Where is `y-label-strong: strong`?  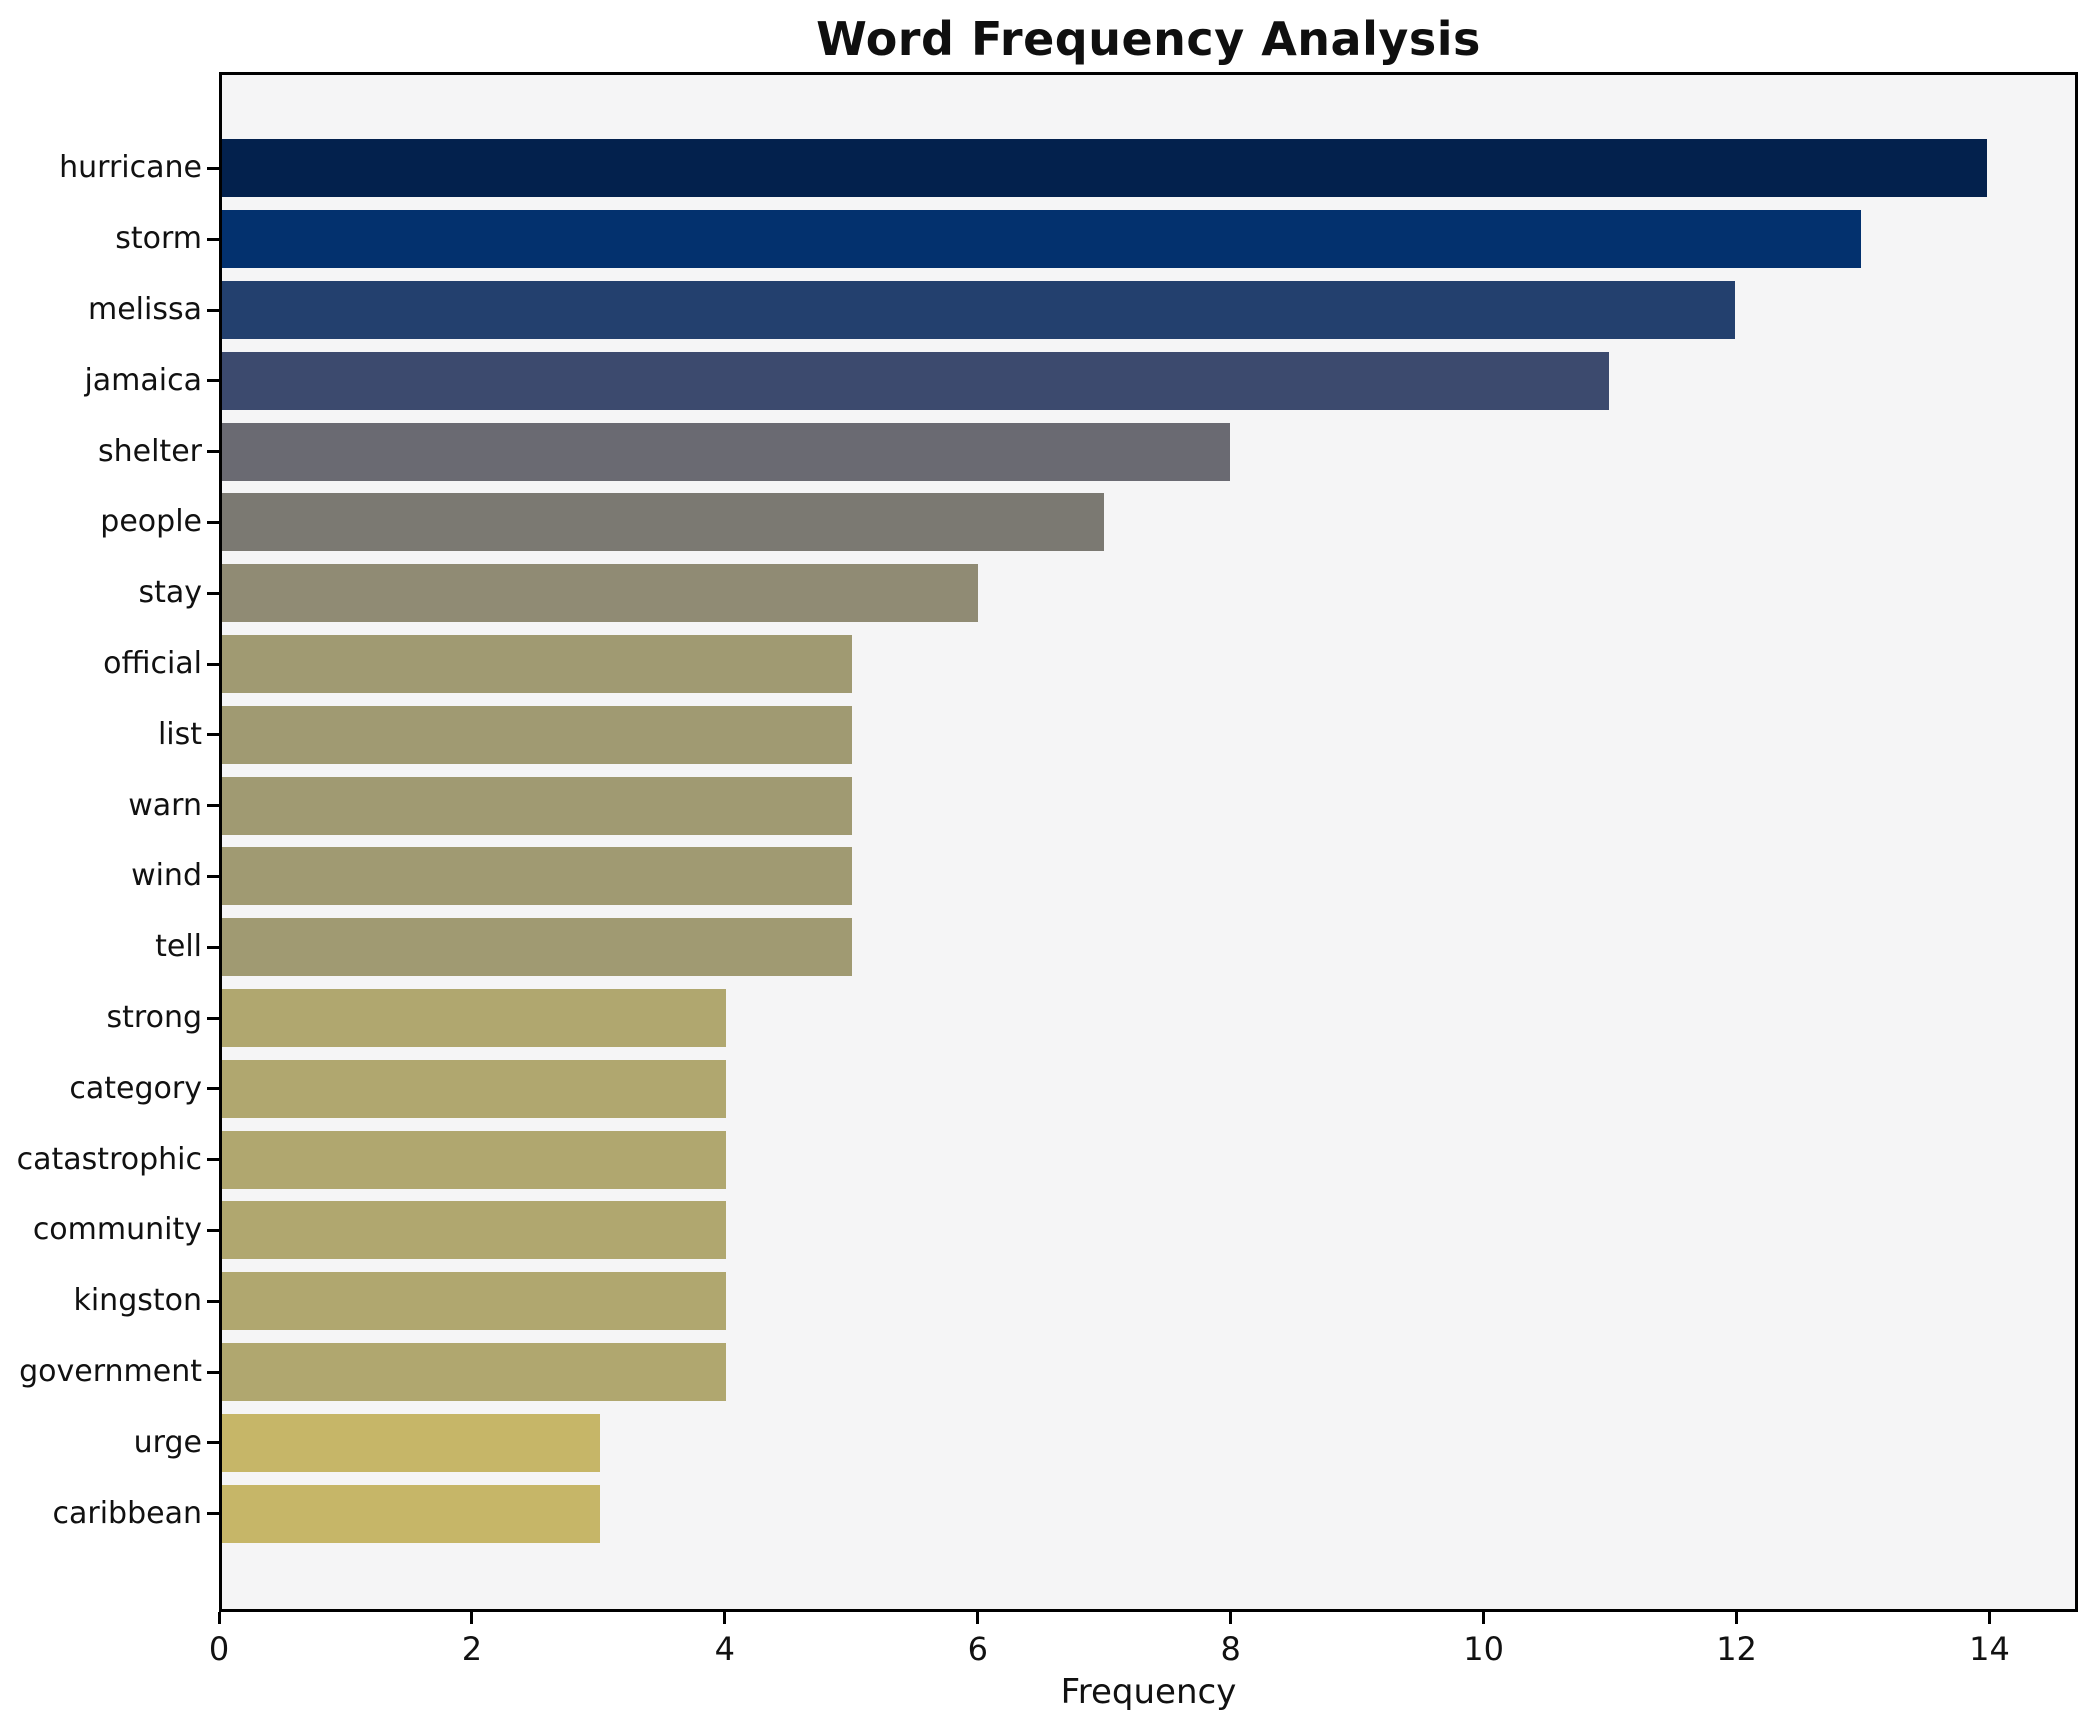 y-label-strong: strong is located at coordinates (154, 1017).